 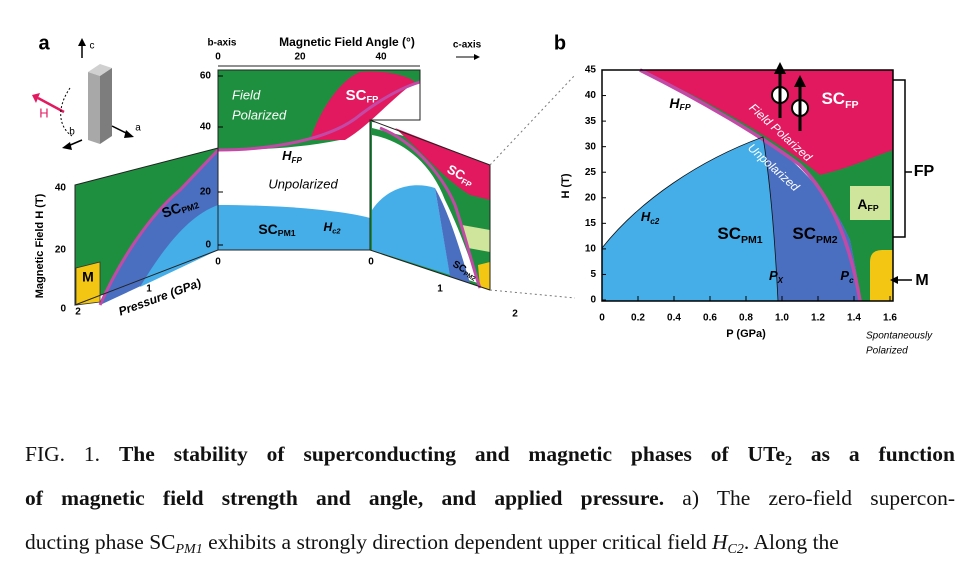 I want to click on x-tick-label: 0.4, so click(x=674, y=318).